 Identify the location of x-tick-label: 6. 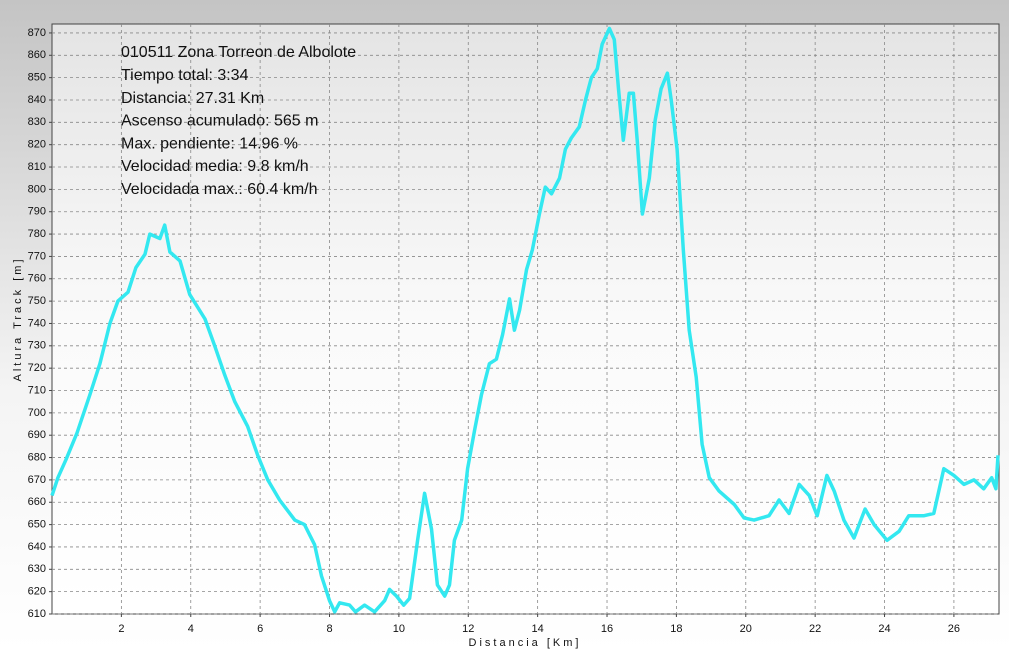
(260, 629).